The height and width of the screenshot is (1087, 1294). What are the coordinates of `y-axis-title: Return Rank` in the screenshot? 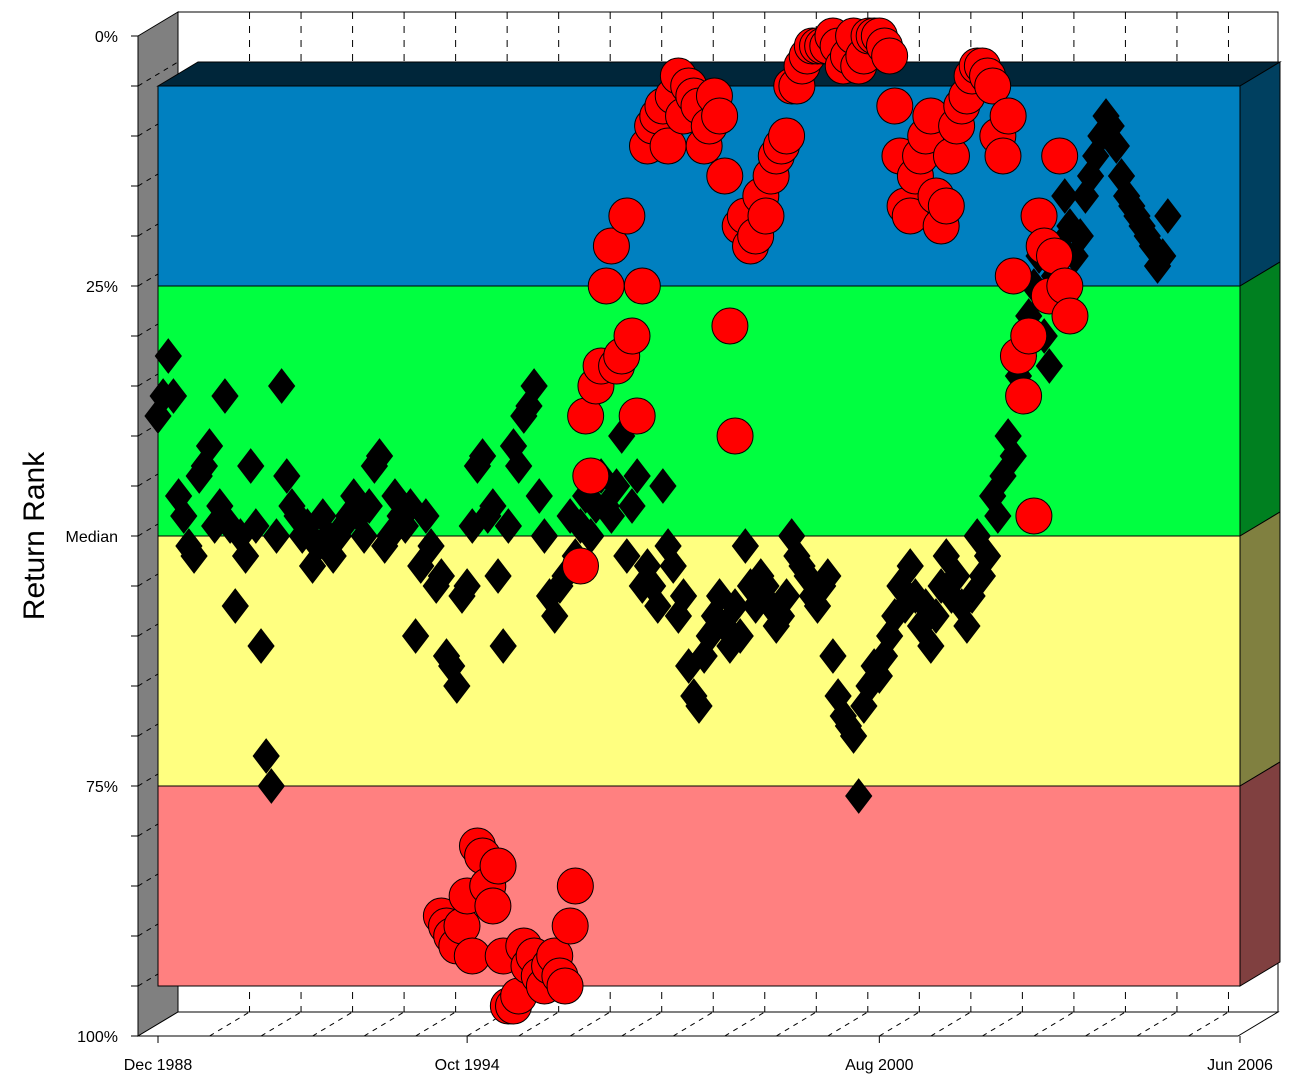 It's located at (34, 535).